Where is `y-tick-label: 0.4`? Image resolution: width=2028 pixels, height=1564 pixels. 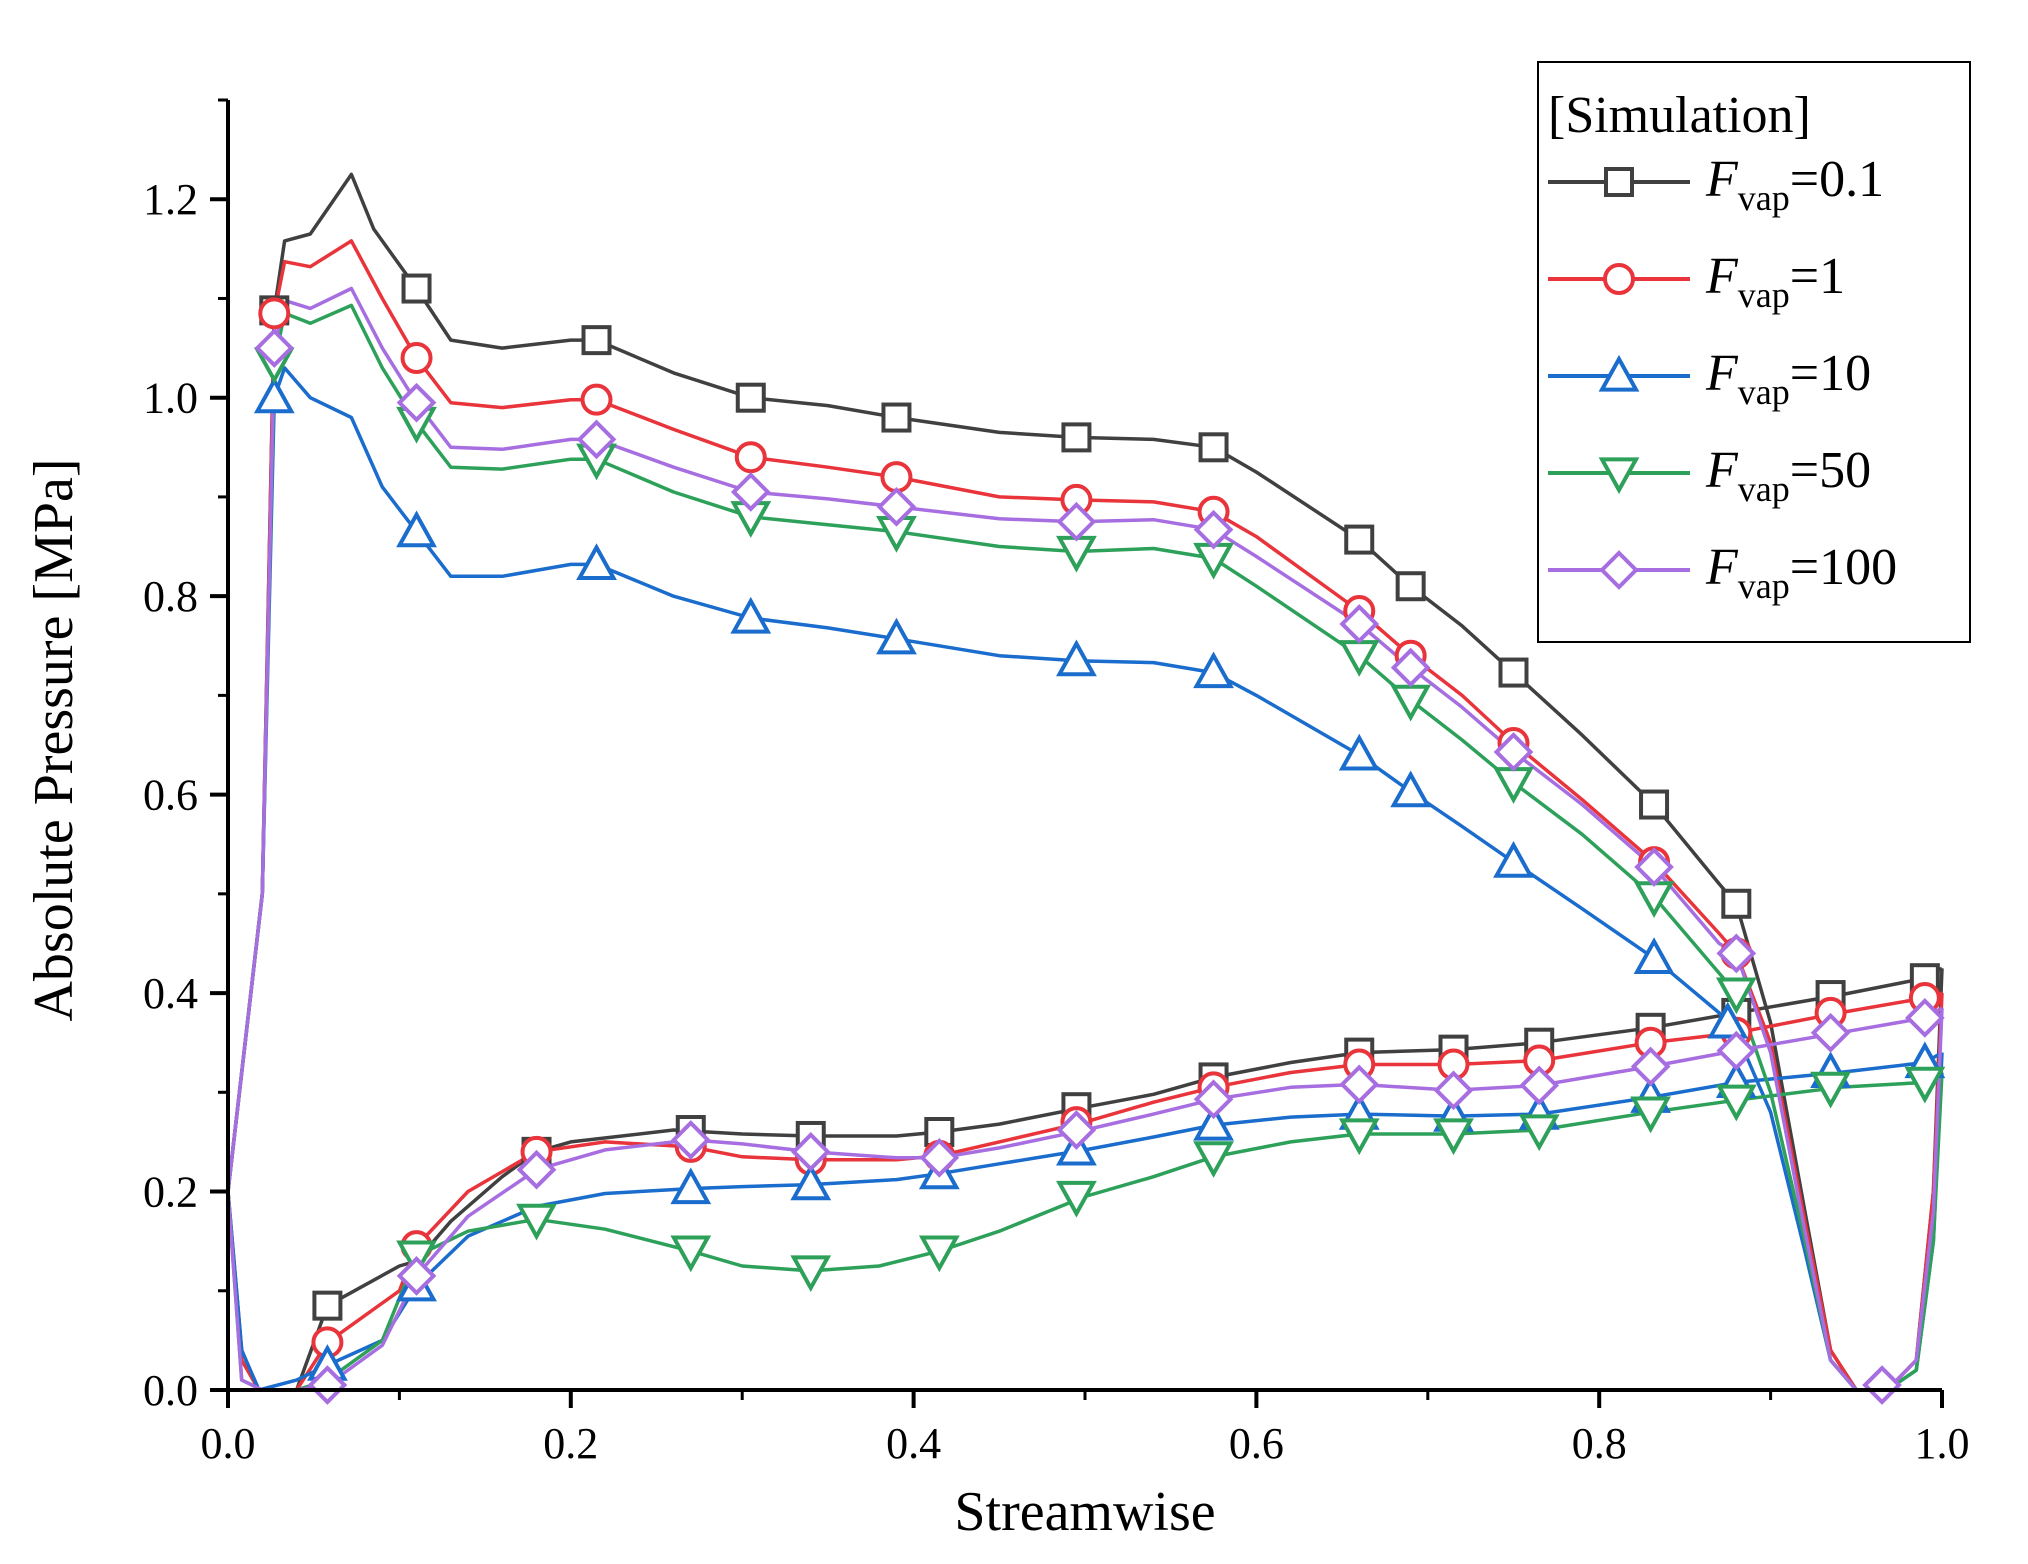 y-tick-label: 0.4 is located at coordinates (170, 993).